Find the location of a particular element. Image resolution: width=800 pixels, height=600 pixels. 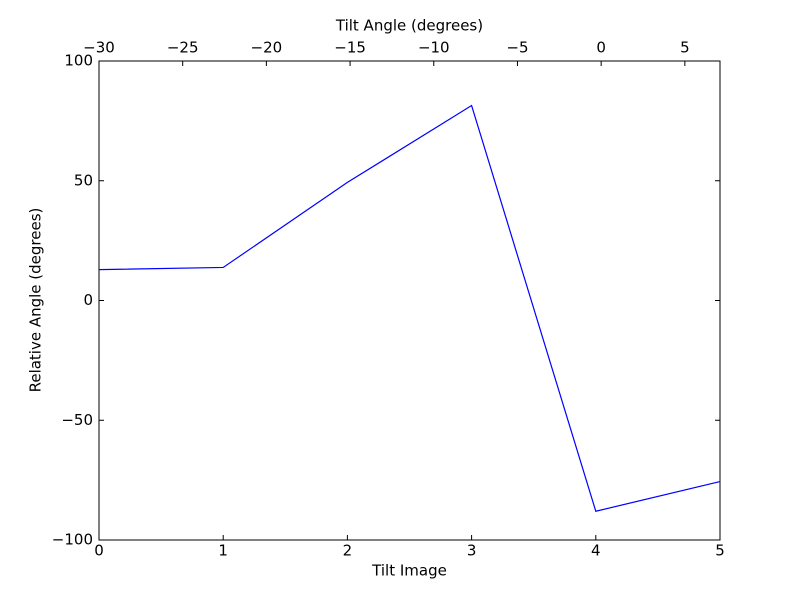

x2-tick-label: 5 is located at coordinates (685, 48).